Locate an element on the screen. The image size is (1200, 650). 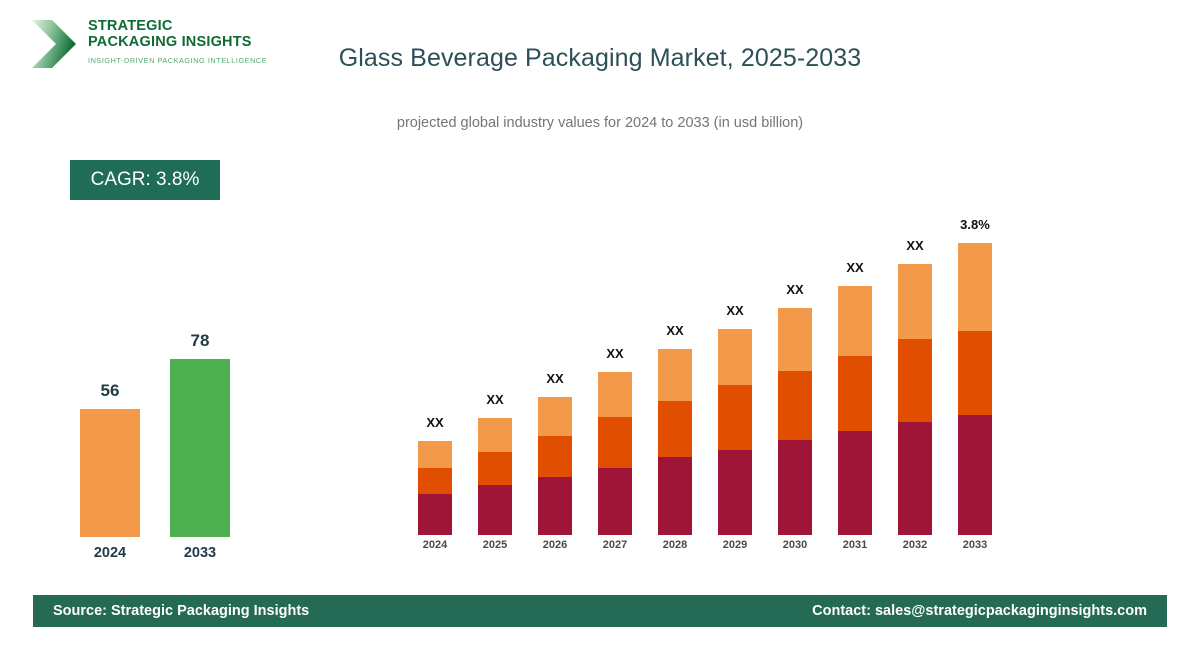
comparison-bar-year: 2033 is located at coordinates (200, 553).